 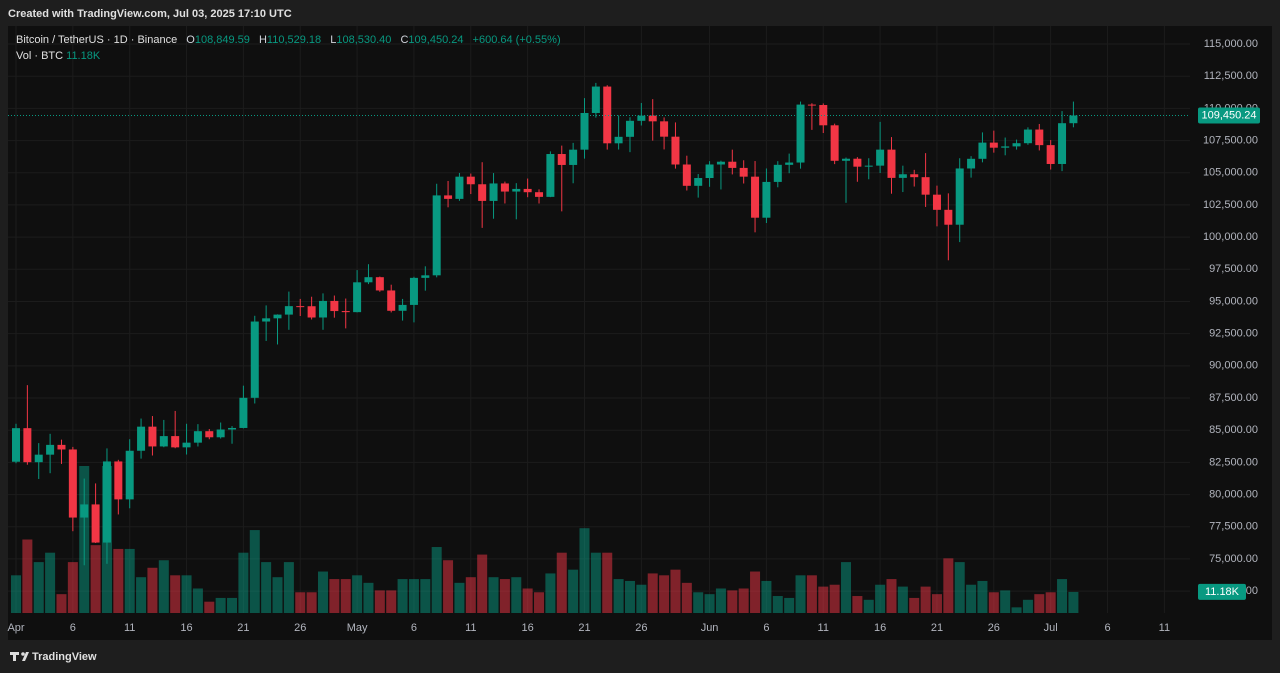 What do you see at coordinates (1051, 628) in the screenshot?
I see `x-tick-label: Jul` at bounding box center [1051, 628].